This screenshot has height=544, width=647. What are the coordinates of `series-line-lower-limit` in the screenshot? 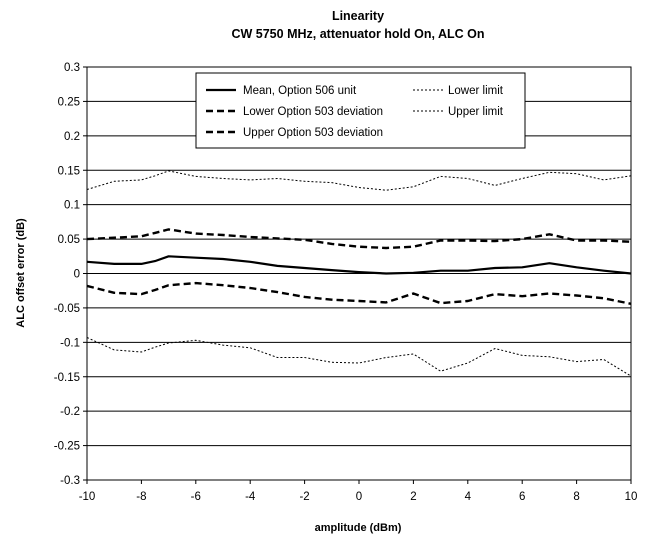 It's located at (359, 357).